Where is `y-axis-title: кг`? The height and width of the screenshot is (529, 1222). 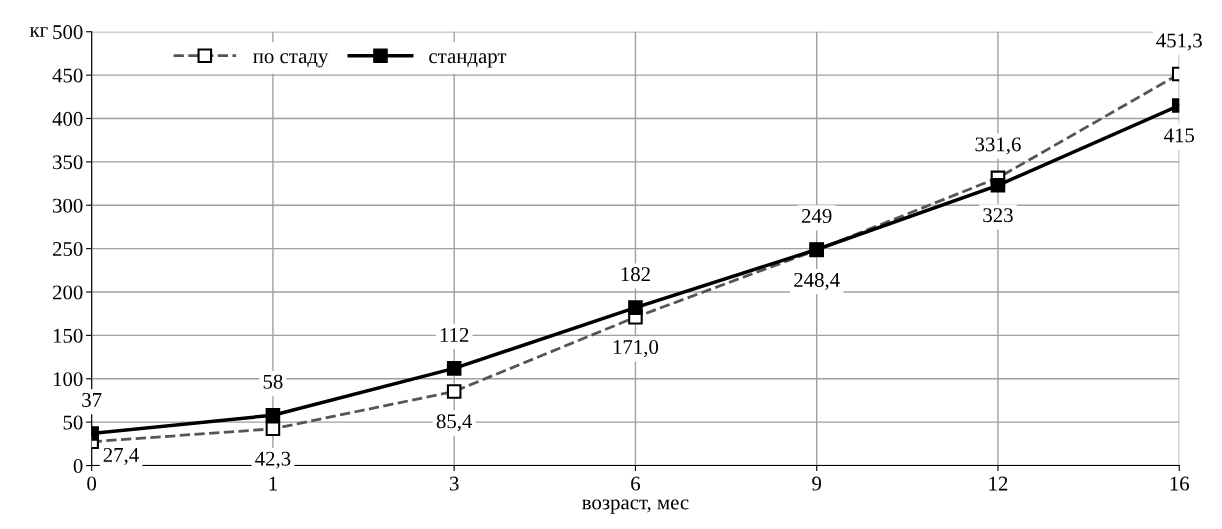 y-axis-title: кг is located at coordinates (38, 32).